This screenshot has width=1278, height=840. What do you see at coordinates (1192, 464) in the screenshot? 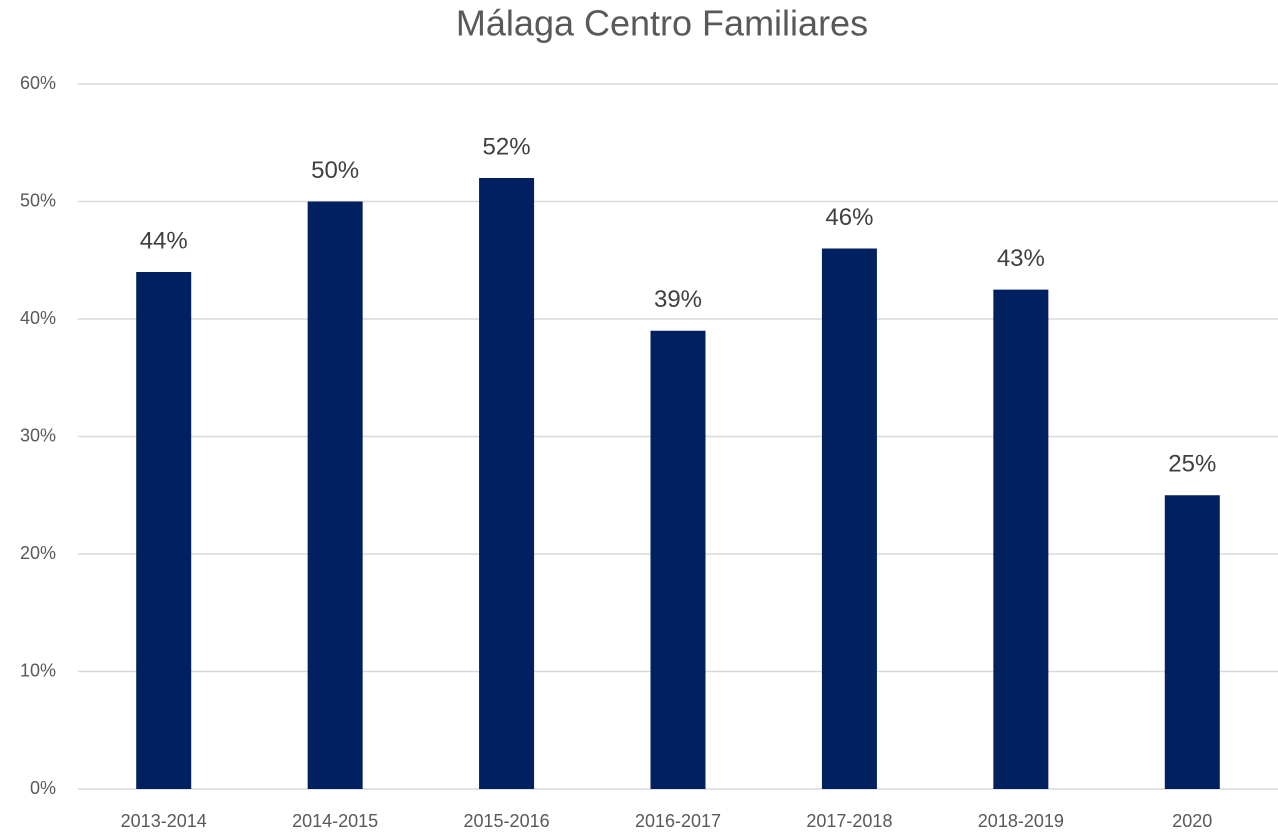
I see `data-label: 25%` at bounding box center [1192, 464].